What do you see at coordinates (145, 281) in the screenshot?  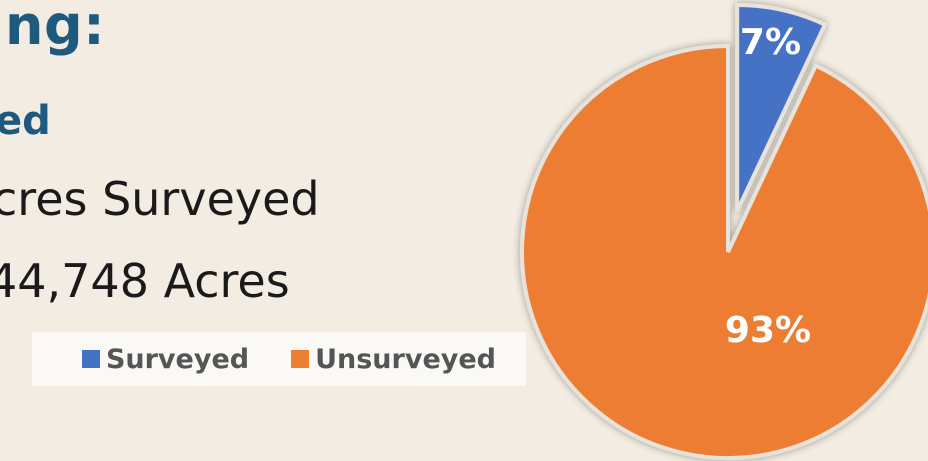 I see `acres-total-text: 44,748 Acres` at bounding box center [145, 281].